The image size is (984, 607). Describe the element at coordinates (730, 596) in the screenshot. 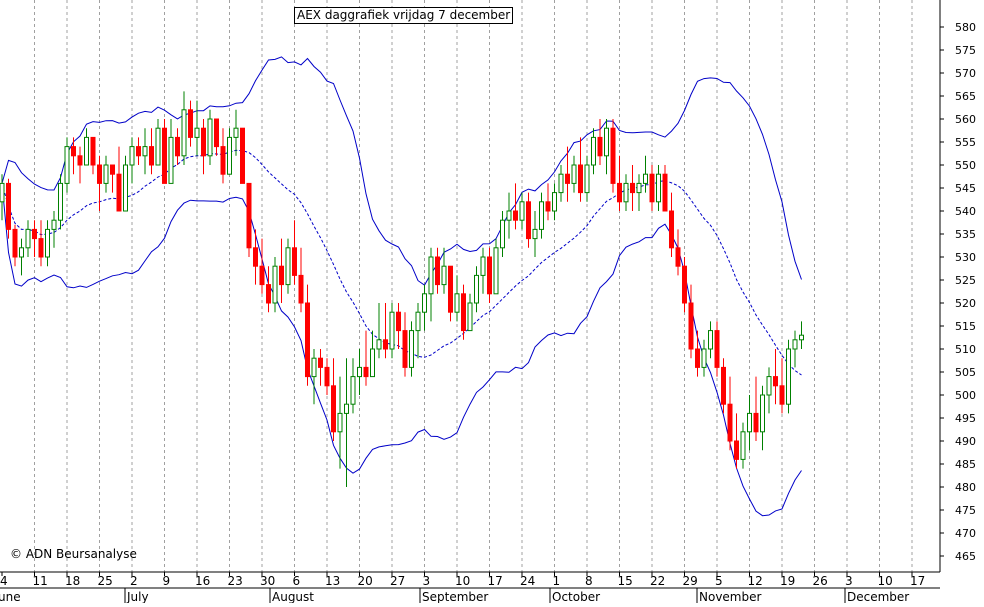

I see `month-label: November` at that location.